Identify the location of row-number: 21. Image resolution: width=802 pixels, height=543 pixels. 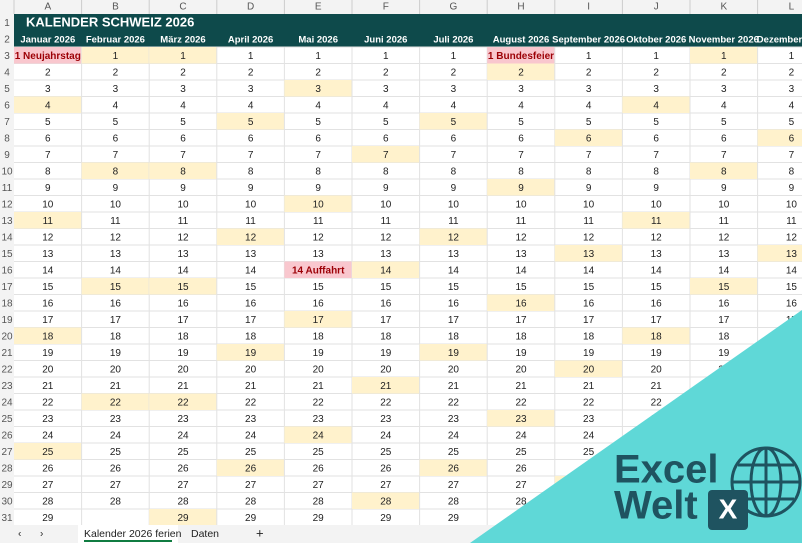
(7, 353).